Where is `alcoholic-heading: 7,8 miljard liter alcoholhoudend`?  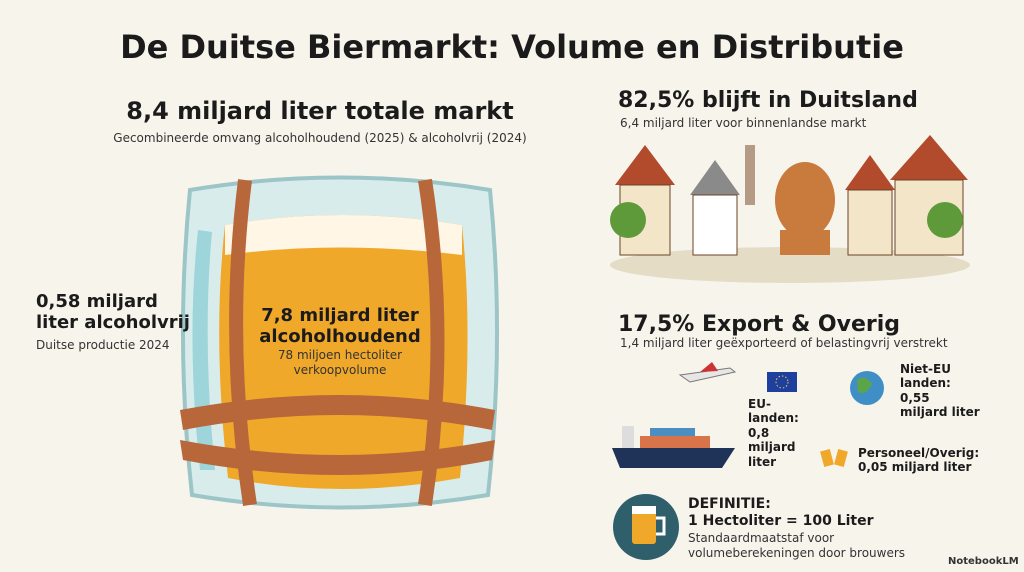
alcoholic-heading: 7,8 miljard liter alcoholhoudend is located at coordinates (340, 326).